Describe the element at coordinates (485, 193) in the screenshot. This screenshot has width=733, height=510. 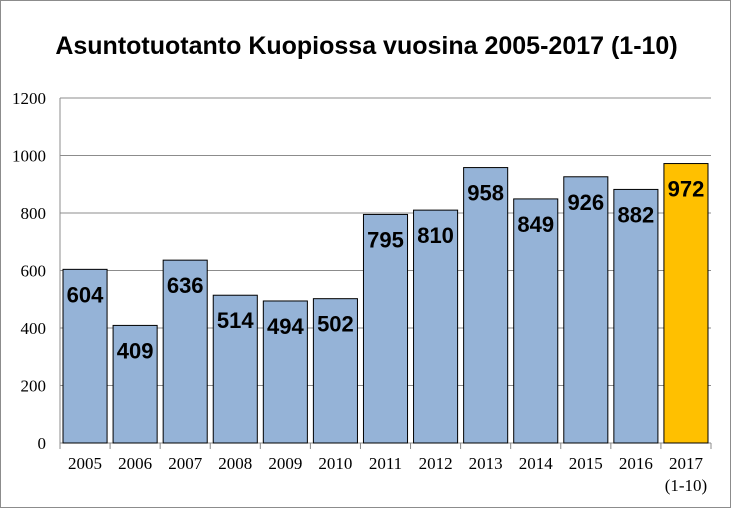
I see `data-label: 958` at that location.